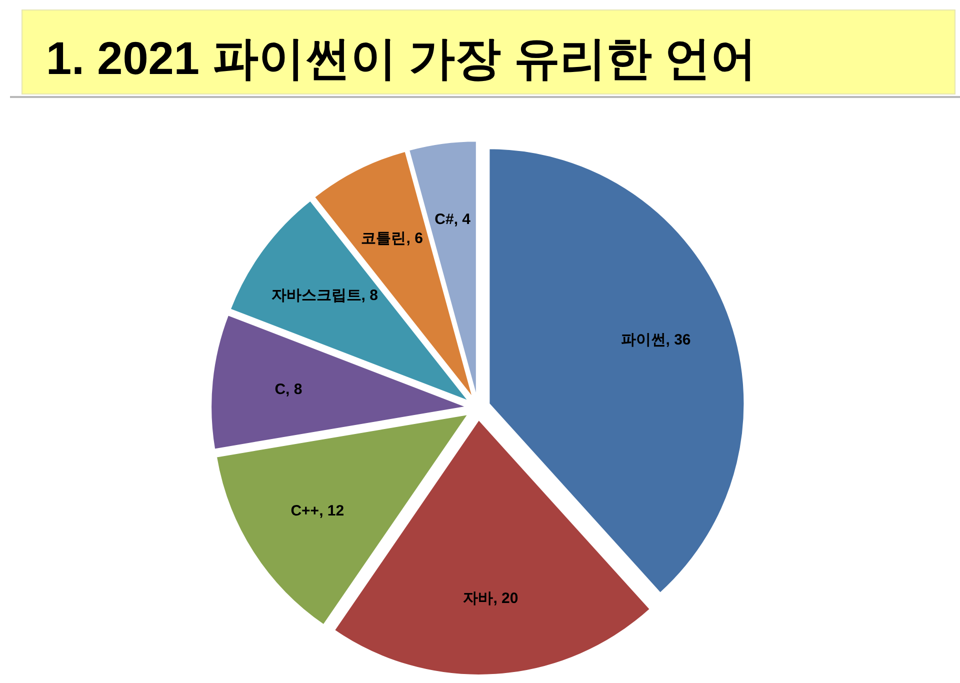 The image size is (960, 683). Describe the element at coordinates (331, 511) in the screenshot. I see `value-label: , 12` at that location.